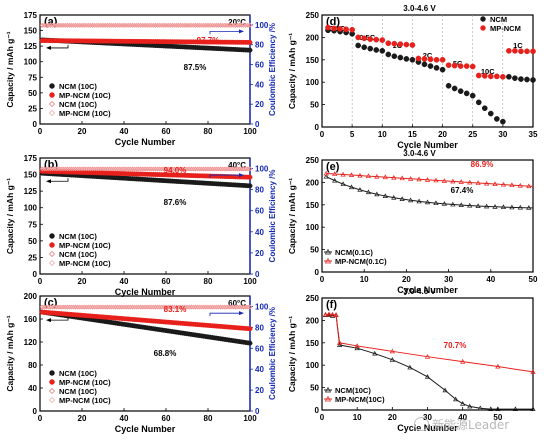  Describe the element at coordinates (448, 279) in the screenshot. I see `x-tick-label: 30` at that location.